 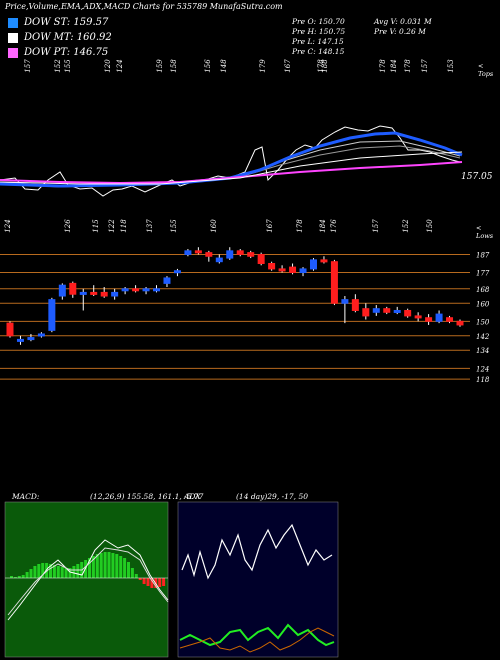 What do you see at coordinates (13, 52) in the screenshot?
I see `legend-swatch-pt` at bounding box center [13, 52].